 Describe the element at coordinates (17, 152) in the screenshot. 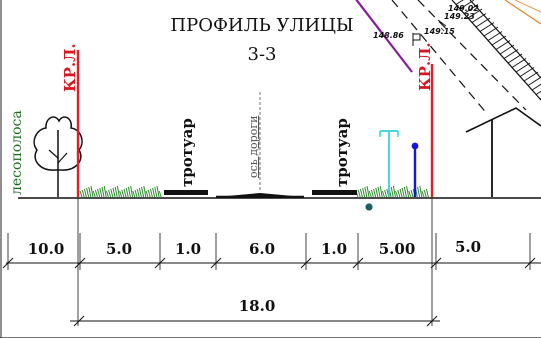

I see `forest-strip-label: лесополоса` at that location.